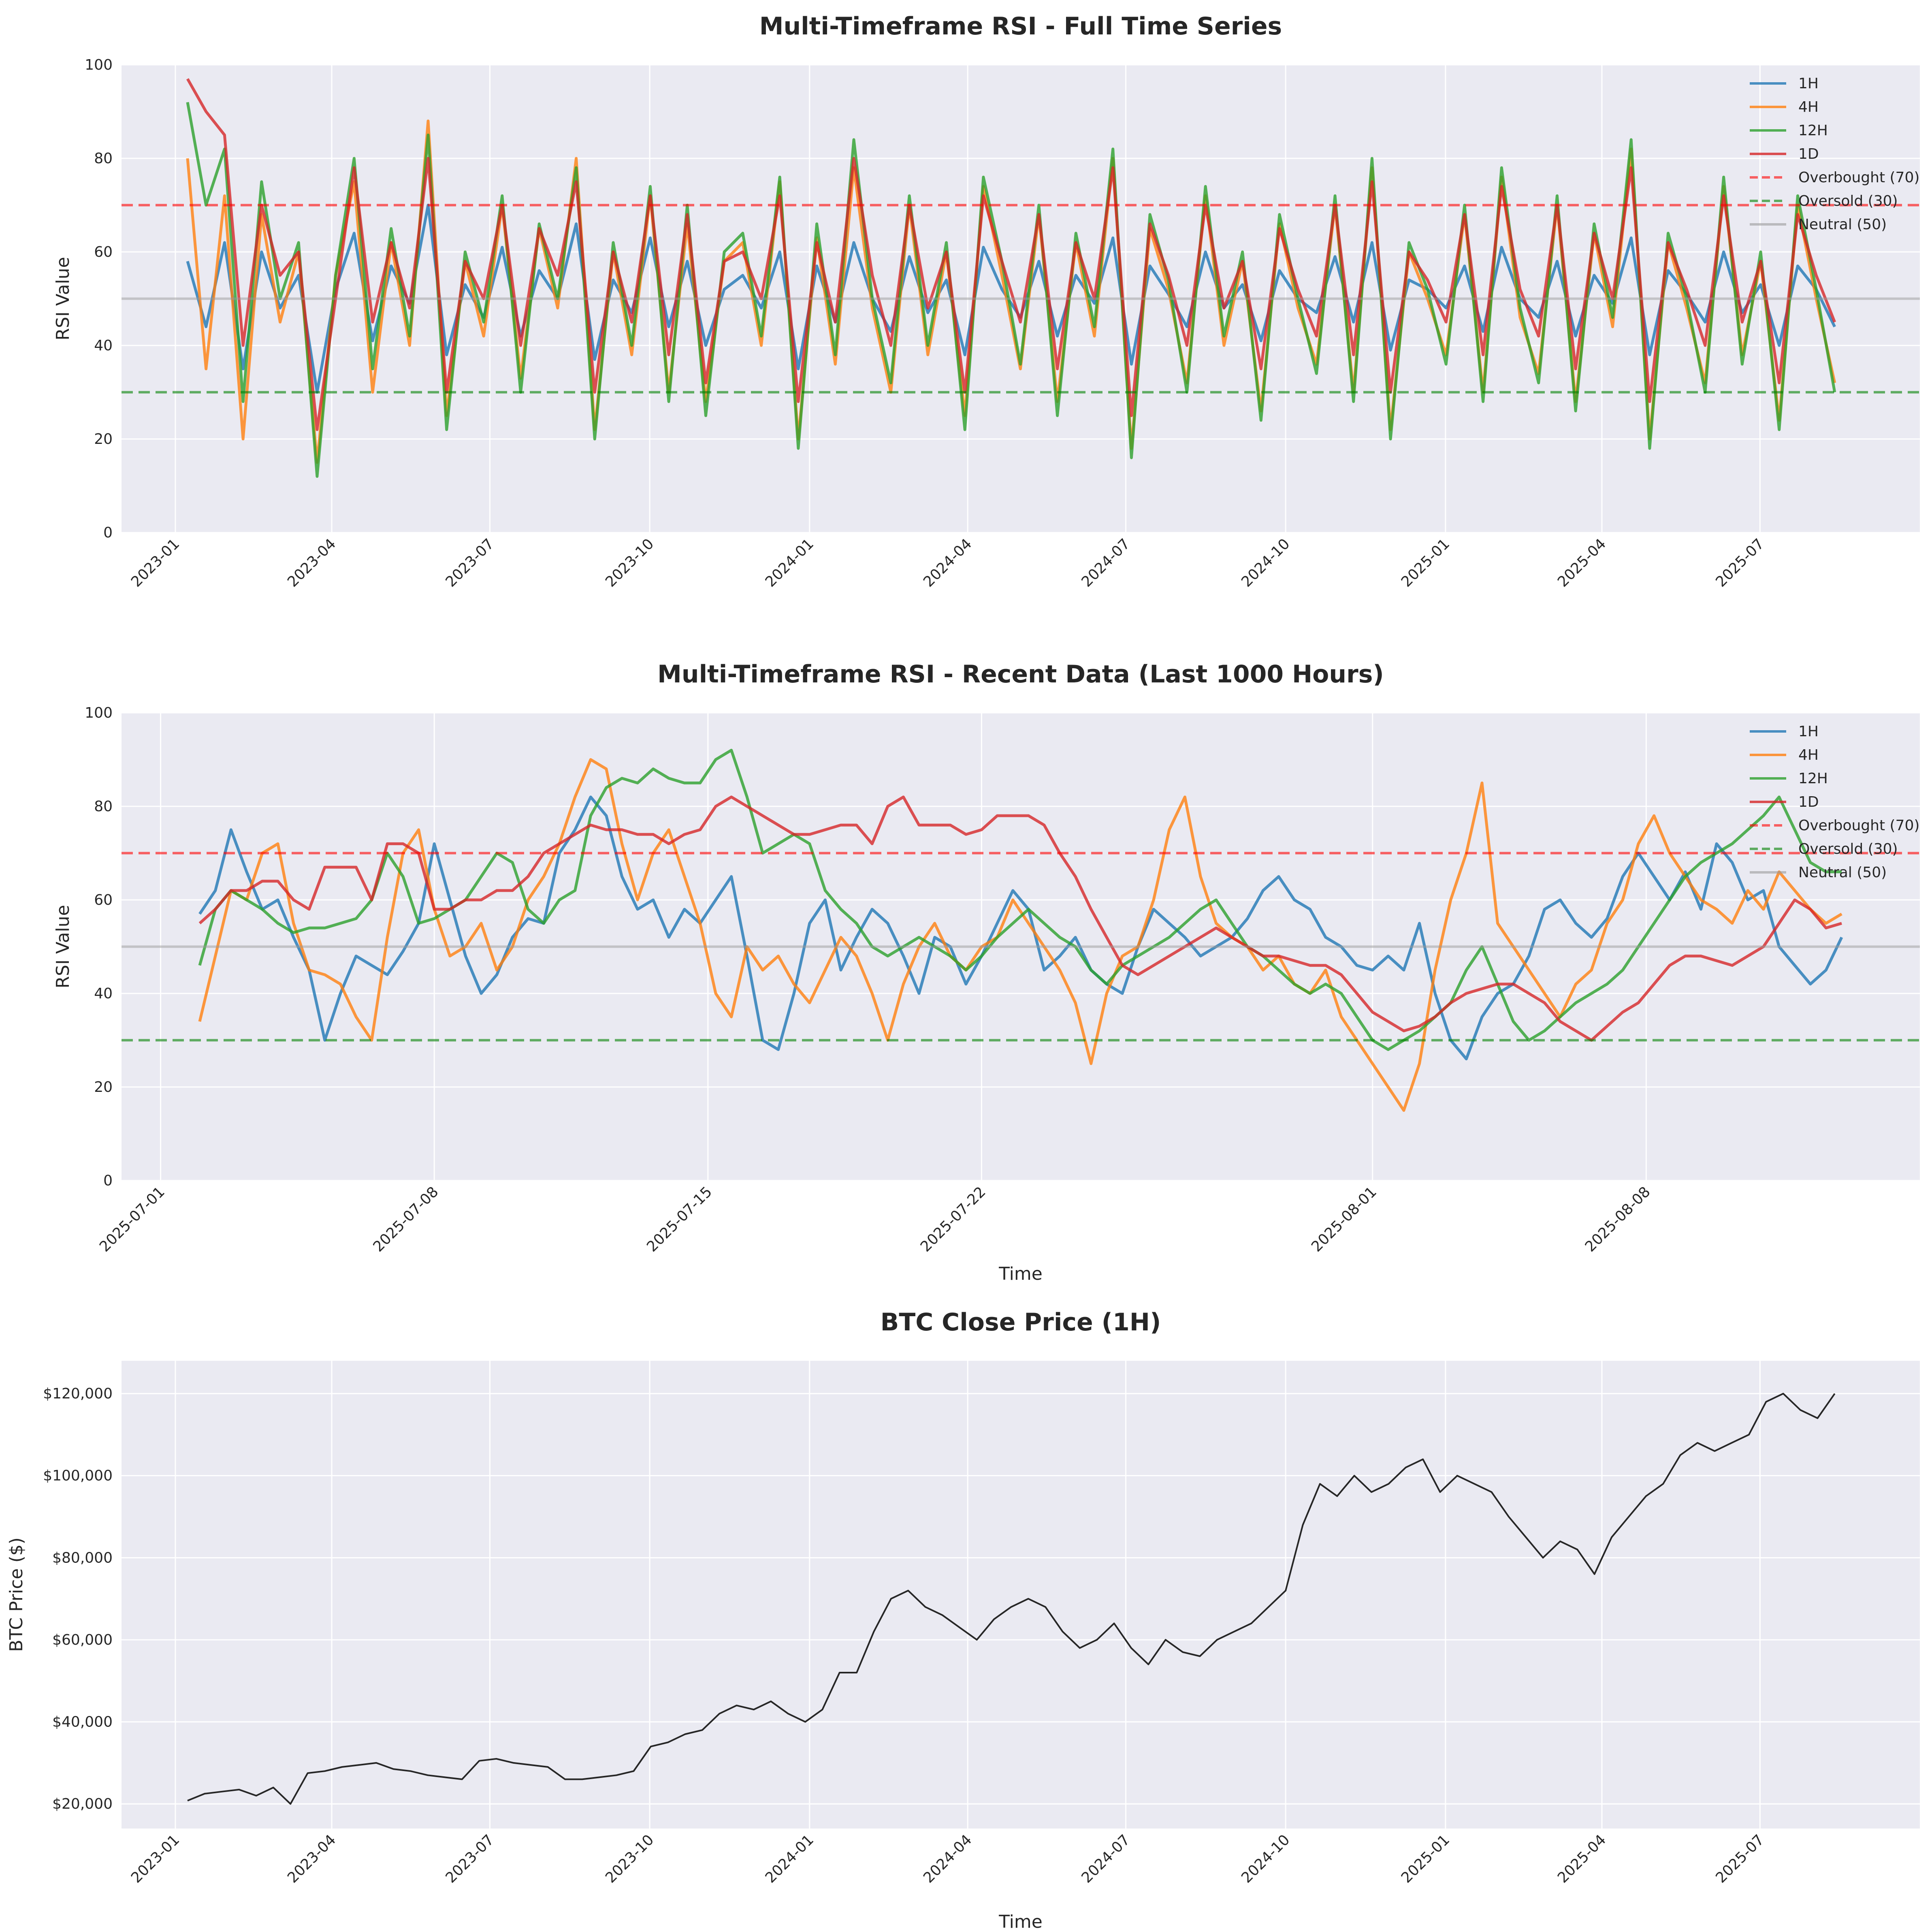 The image size is (1932, 1931). Describe the element at coordinates (83, 1722) in the screenshot. I see `y-tick-label: $40,000` at that location.